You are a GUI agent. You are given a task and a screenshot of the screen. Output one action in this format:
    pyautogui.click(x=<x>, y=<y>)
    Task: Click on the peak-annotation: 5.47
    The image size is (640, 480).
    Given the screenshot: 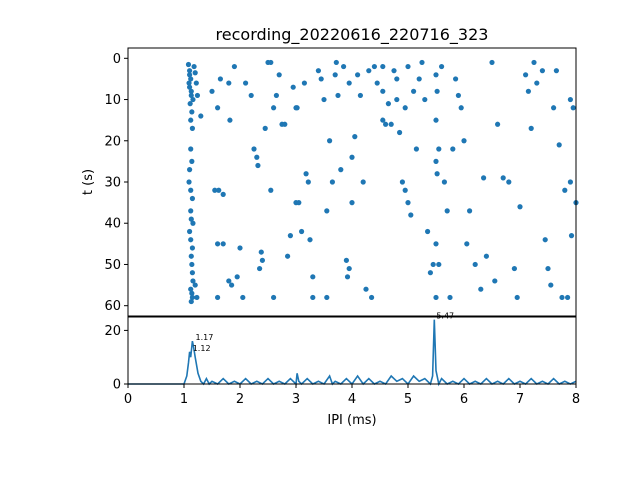 What is the action you would take?
    pyautogui.click(x=445, y=316)
    